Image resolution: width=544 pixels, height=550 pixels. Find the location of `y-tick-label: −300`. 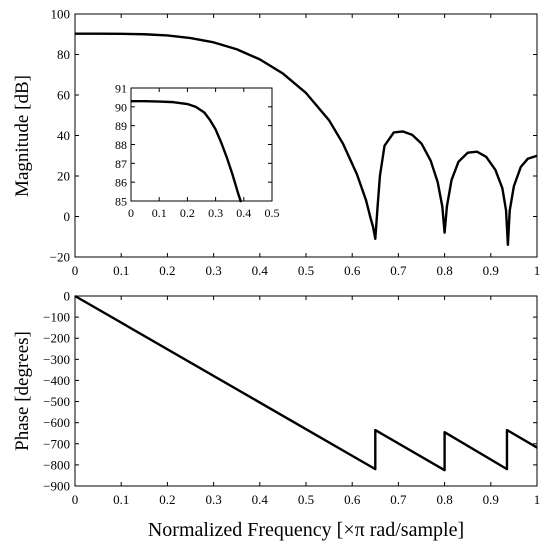

y-tick-label: −300 is located at coordinates (56, 359).